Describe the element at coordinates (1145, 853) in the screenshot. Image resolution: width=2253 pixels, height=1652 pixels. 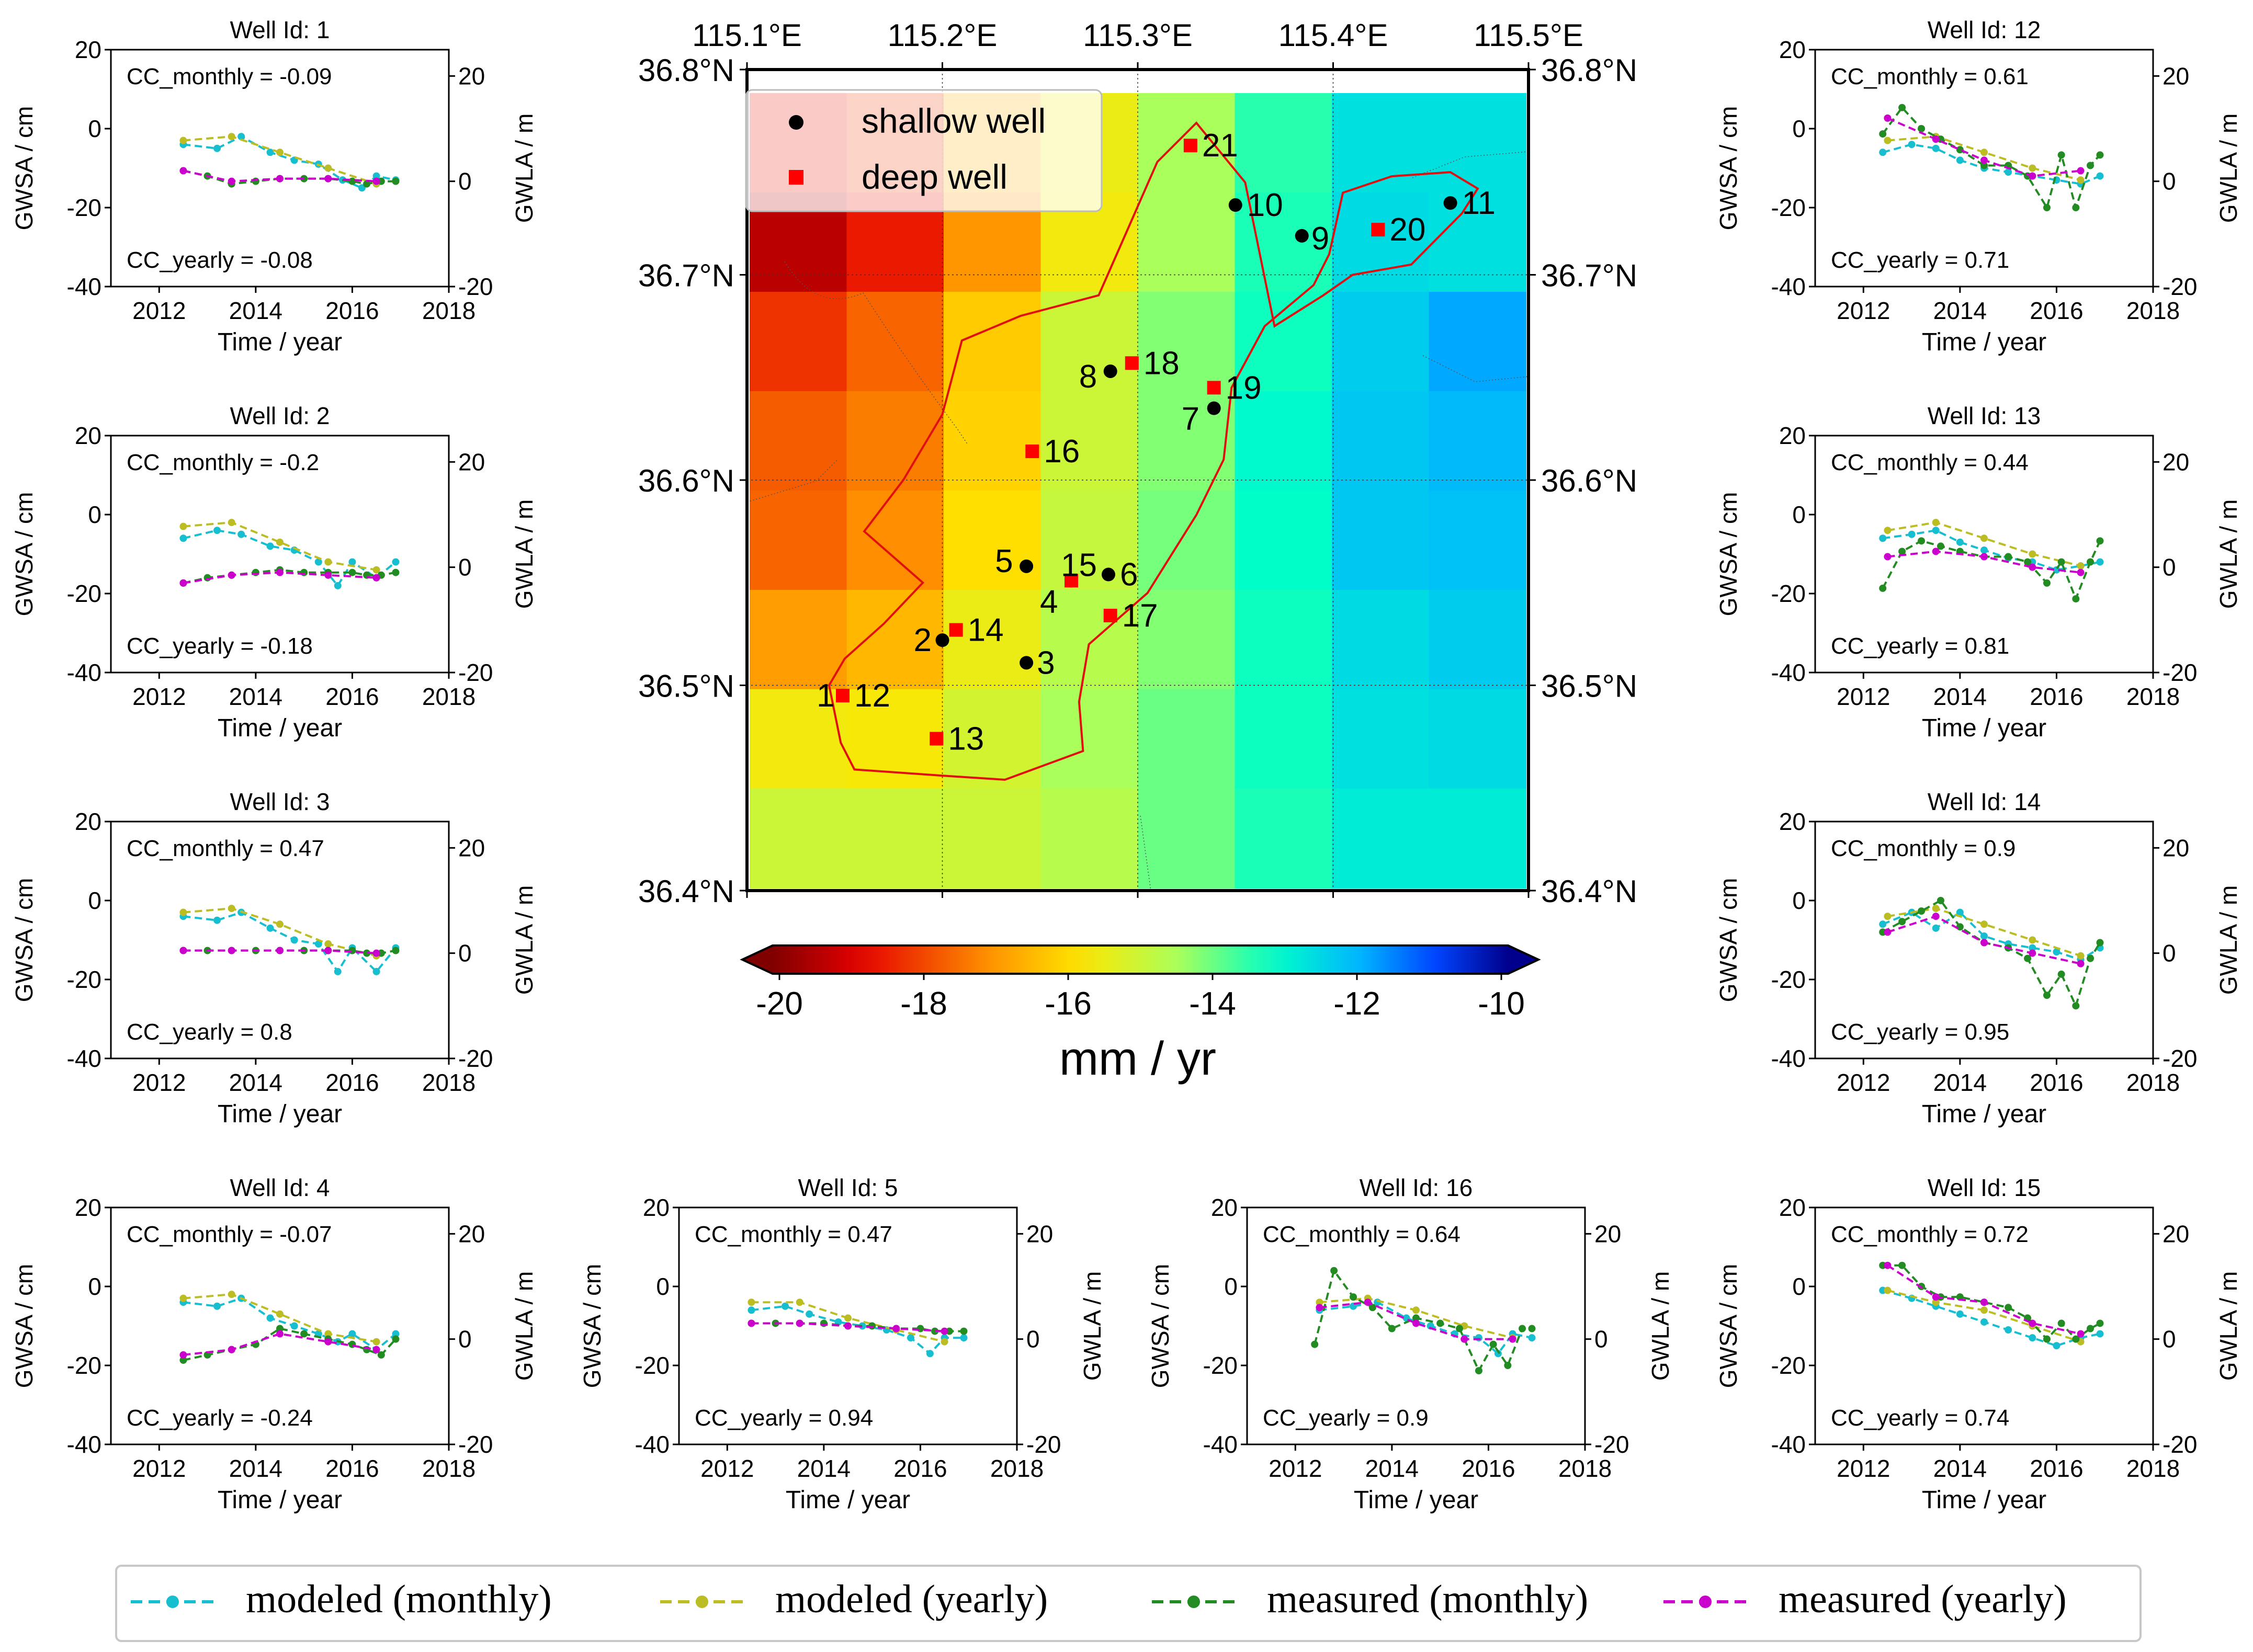
I see `admin-boundary` at that location.